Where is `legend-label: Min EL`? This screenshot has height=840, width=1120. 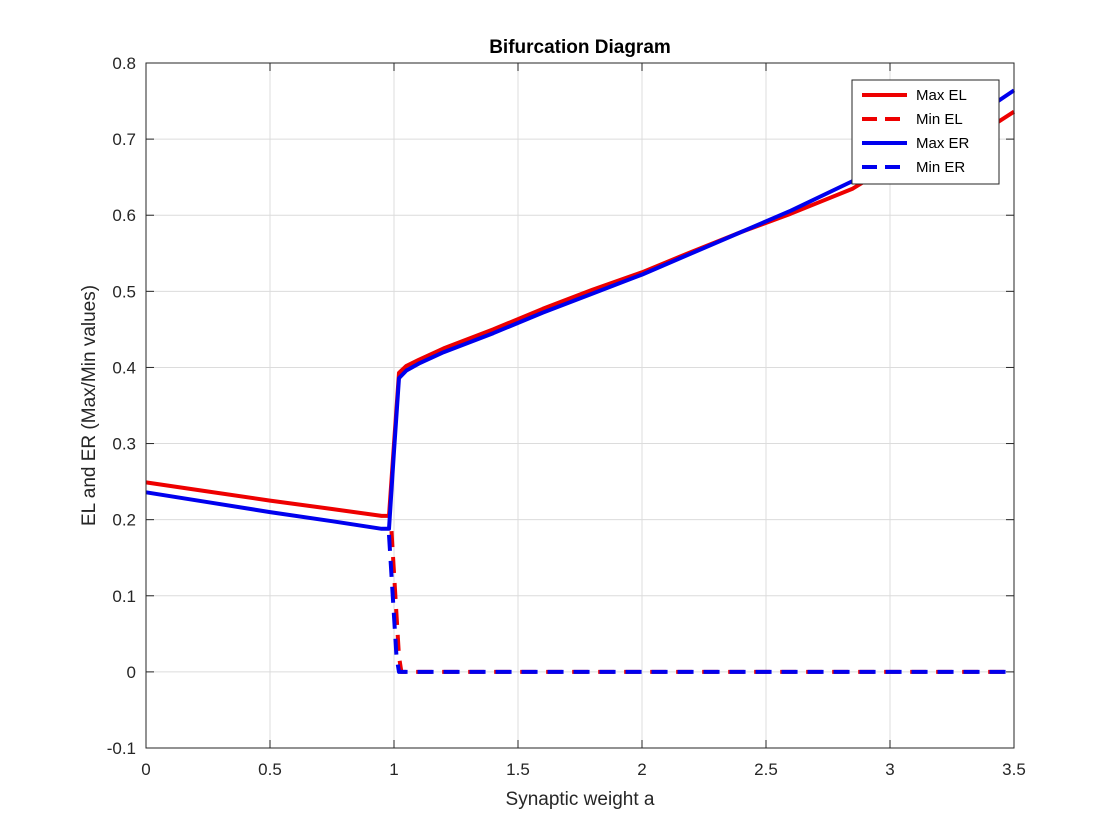
legend-label: Min EL is located at coordinates (939, 119).